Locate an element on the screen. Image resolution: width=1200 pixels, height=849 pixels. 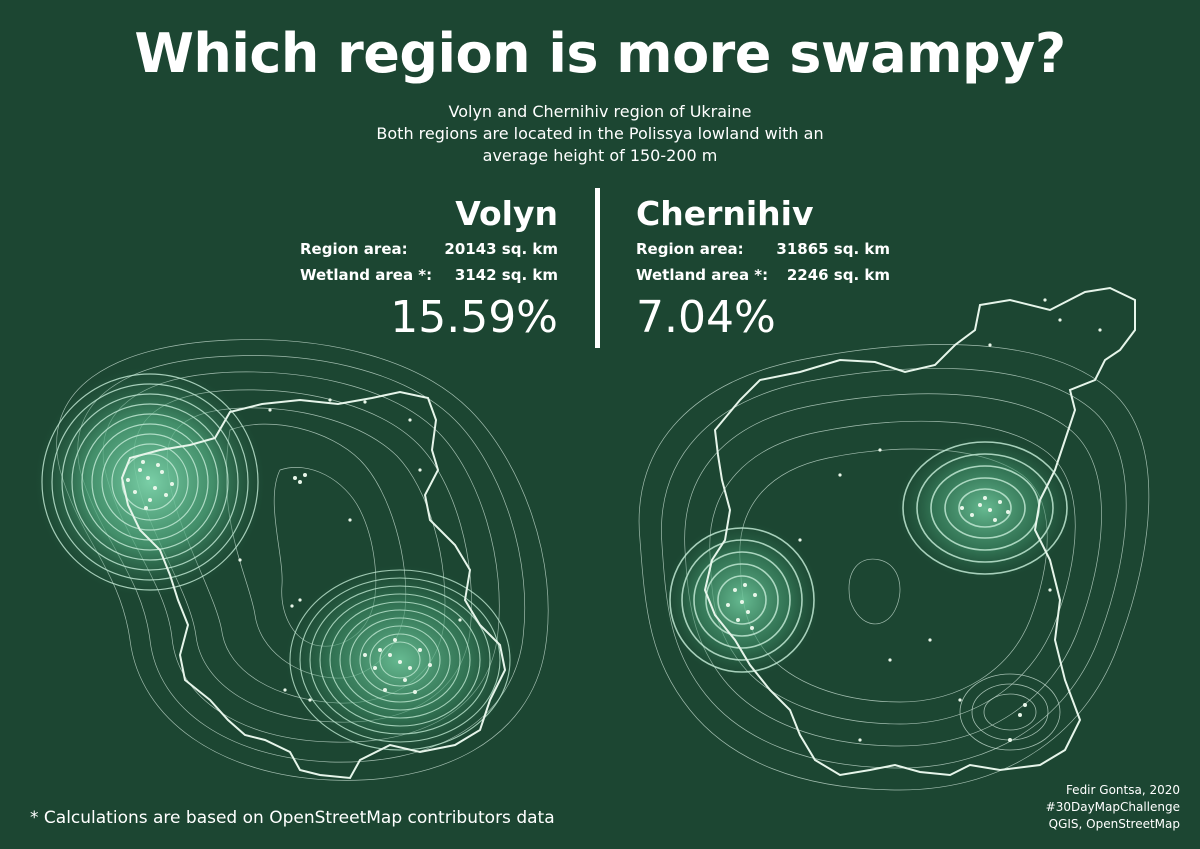
chernihiv-wetland-area-label: Wetland area *: is located at coordinates (702, 275).